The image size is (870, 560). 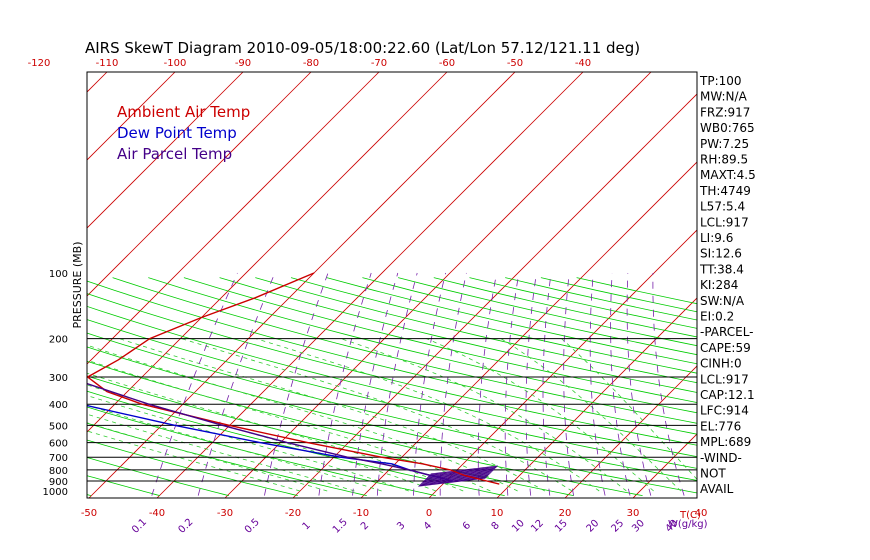 I want to click on stat-item: LI:9.6, so click(x=716, y=238).